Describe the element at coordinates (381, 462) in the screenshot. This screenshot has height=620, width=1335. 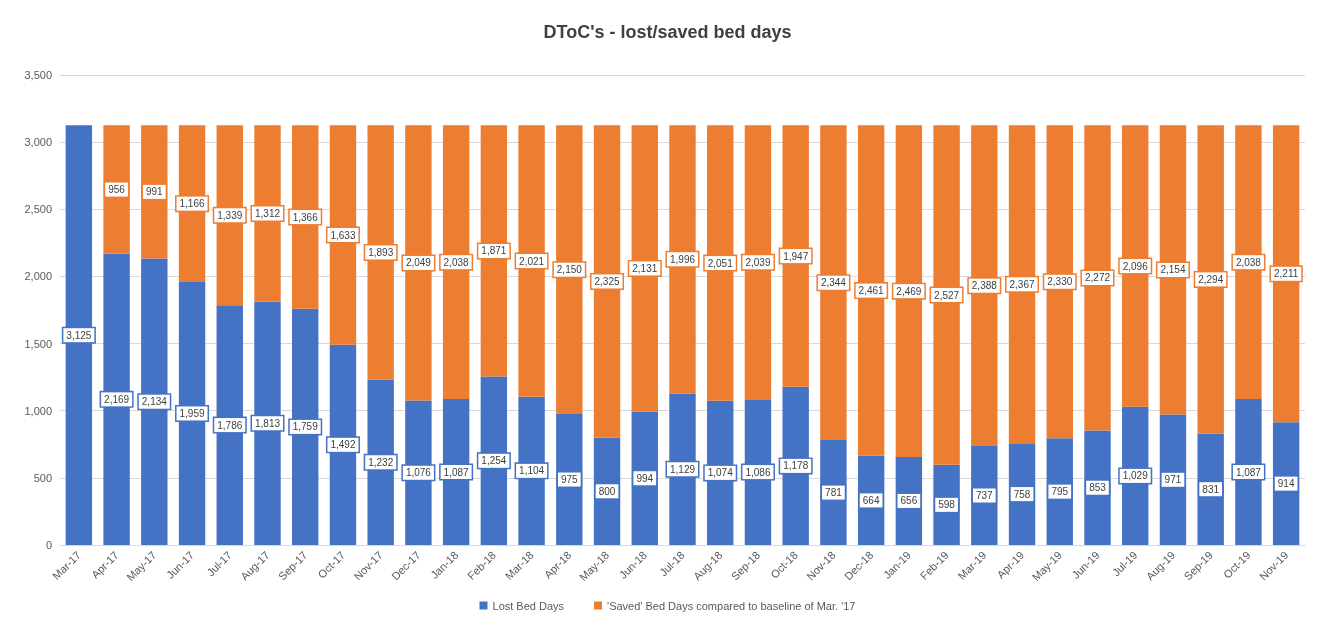
I see `data-label: 1,232` at that location.